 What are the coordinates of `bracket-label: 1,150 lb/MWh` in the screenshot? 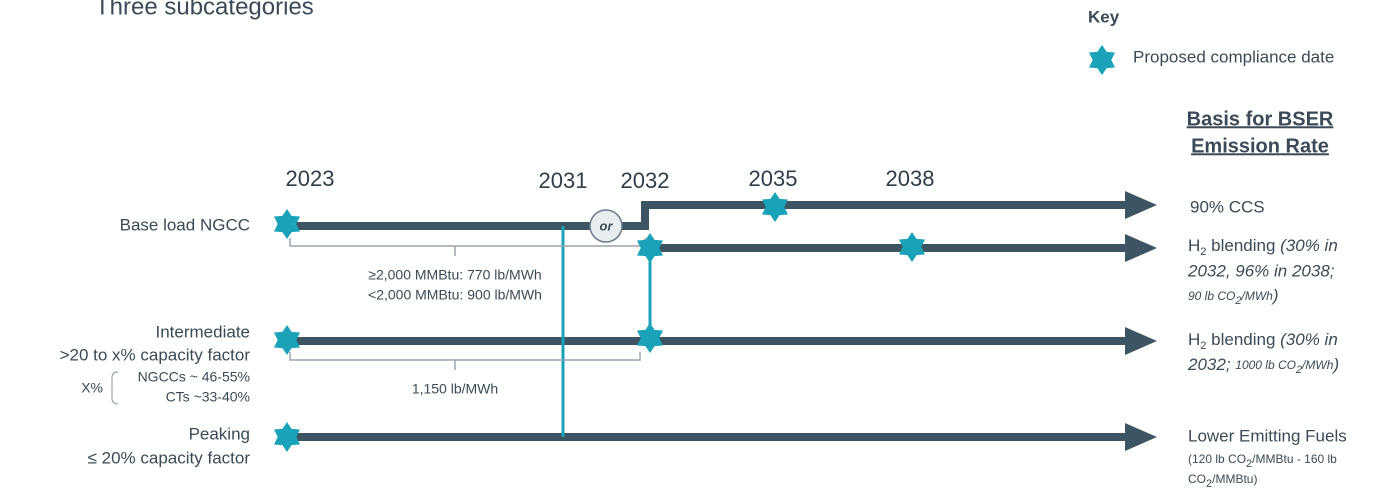 It's located at (455, 389).